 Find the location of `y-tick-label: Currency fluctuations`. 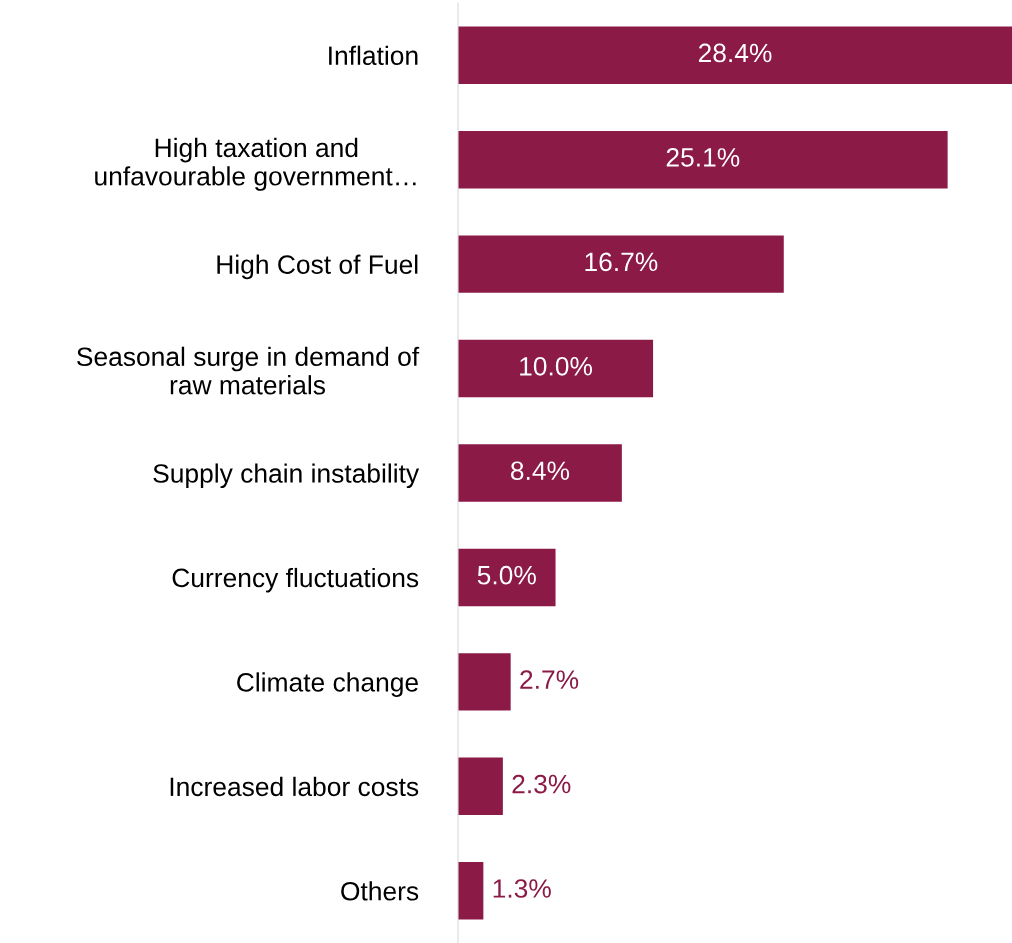

y-tick-label: Currency fluctuations is located at coordinates (295, 580).